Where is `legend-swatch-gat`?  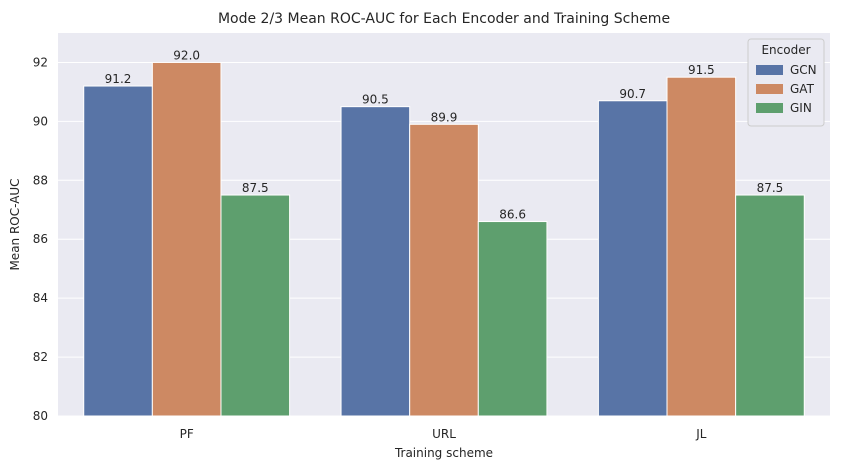
legend-swatch-gat is located at coordinates (769, 89).